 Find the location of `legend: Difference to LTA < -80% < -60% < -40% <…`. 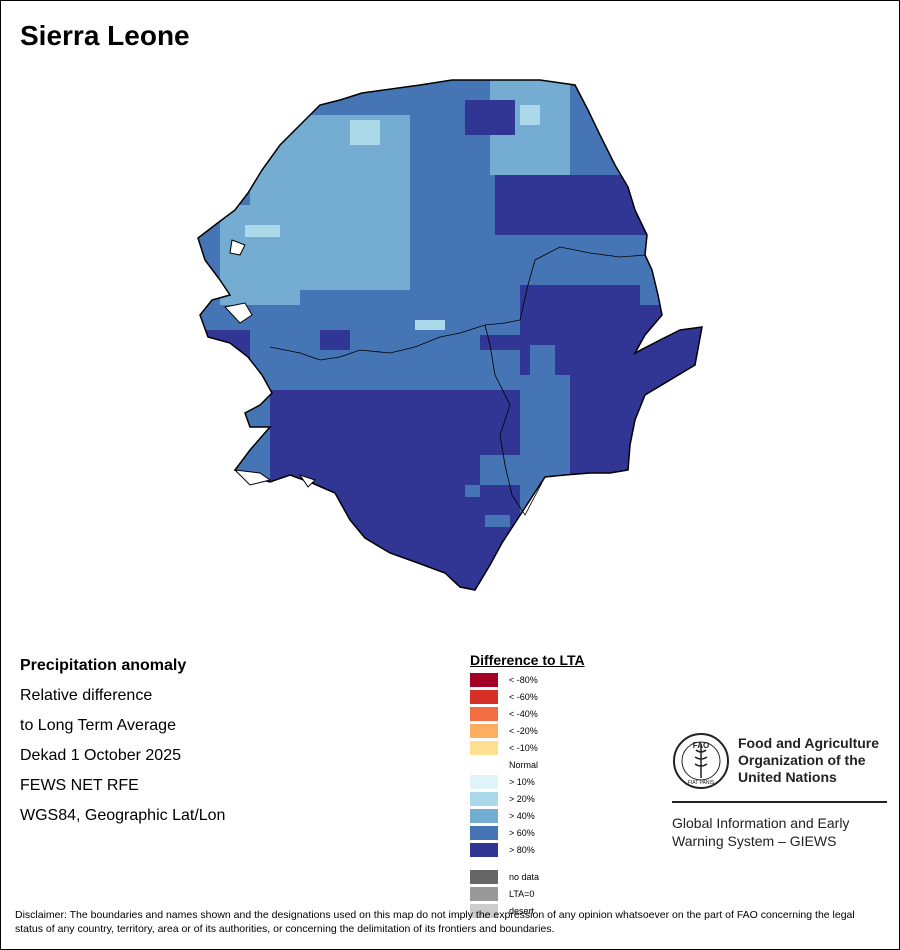

legend: Difference to LTA < -80% < -60% < -40% <… is located at coordinates (527, 786).